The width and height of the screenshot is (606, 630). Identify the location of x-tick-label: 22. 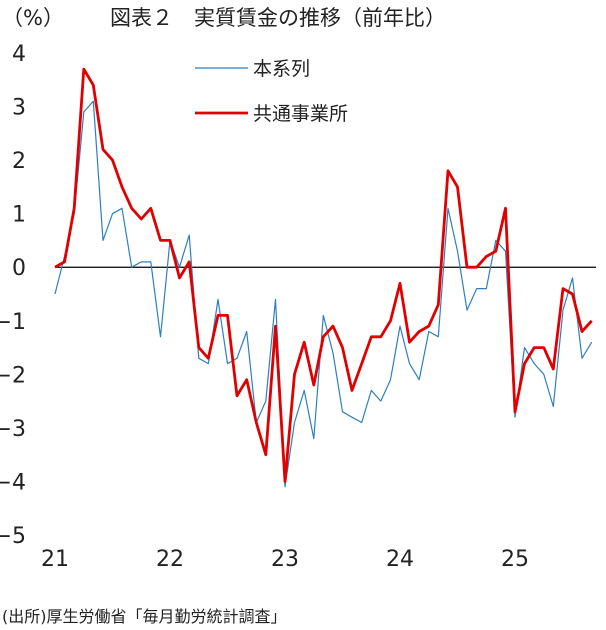
(170, 559).